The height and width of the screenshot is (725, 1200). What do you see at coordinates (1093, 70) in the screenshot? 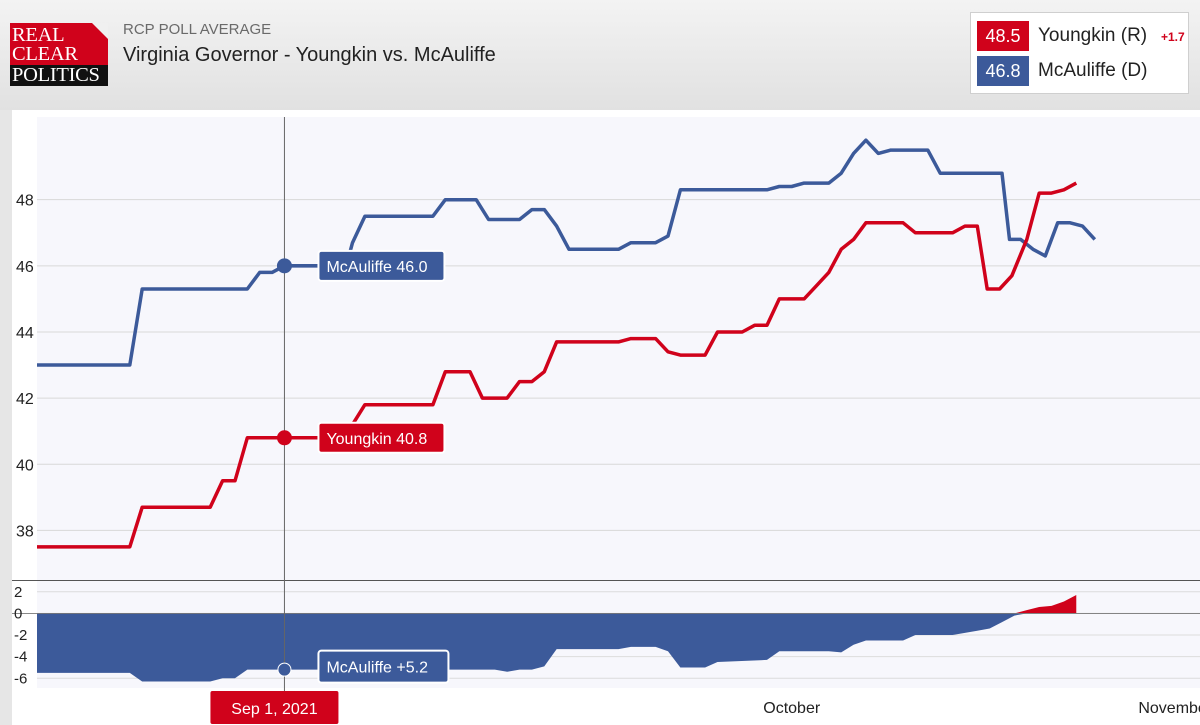
I see `legend-mcauliffe-name: McAuliffe (D)` at bounding box center [1093, 70].